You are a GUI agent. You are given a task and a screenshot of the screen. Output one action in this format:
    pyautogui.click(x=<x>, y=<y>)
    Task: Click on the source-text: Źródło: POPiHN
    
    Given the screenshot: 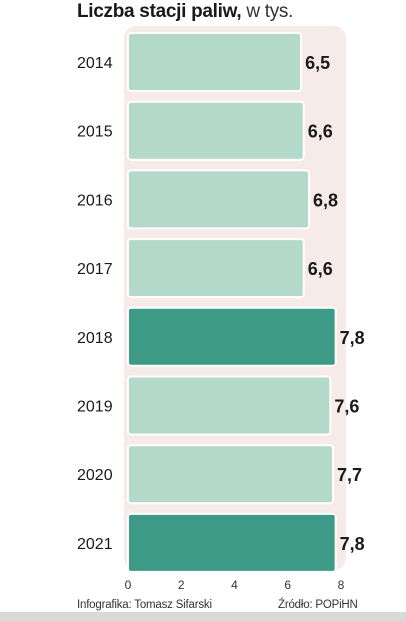 What is the action you would take?
    pyautogui.click(x=318, y=605)
    